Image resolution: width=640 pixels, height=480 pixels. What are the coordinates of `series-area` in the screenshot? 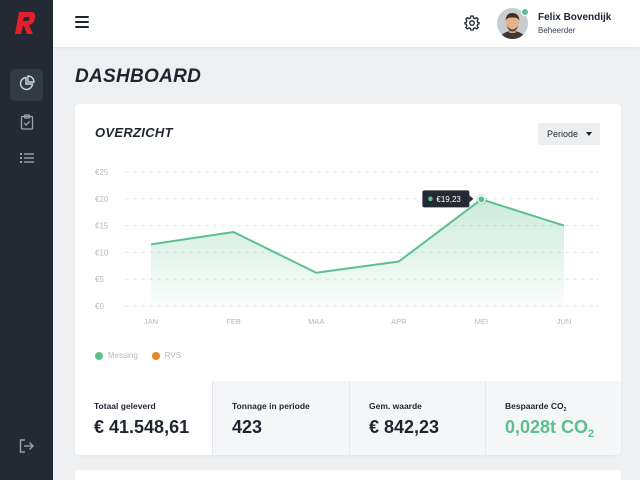 It's located at (357, 252).